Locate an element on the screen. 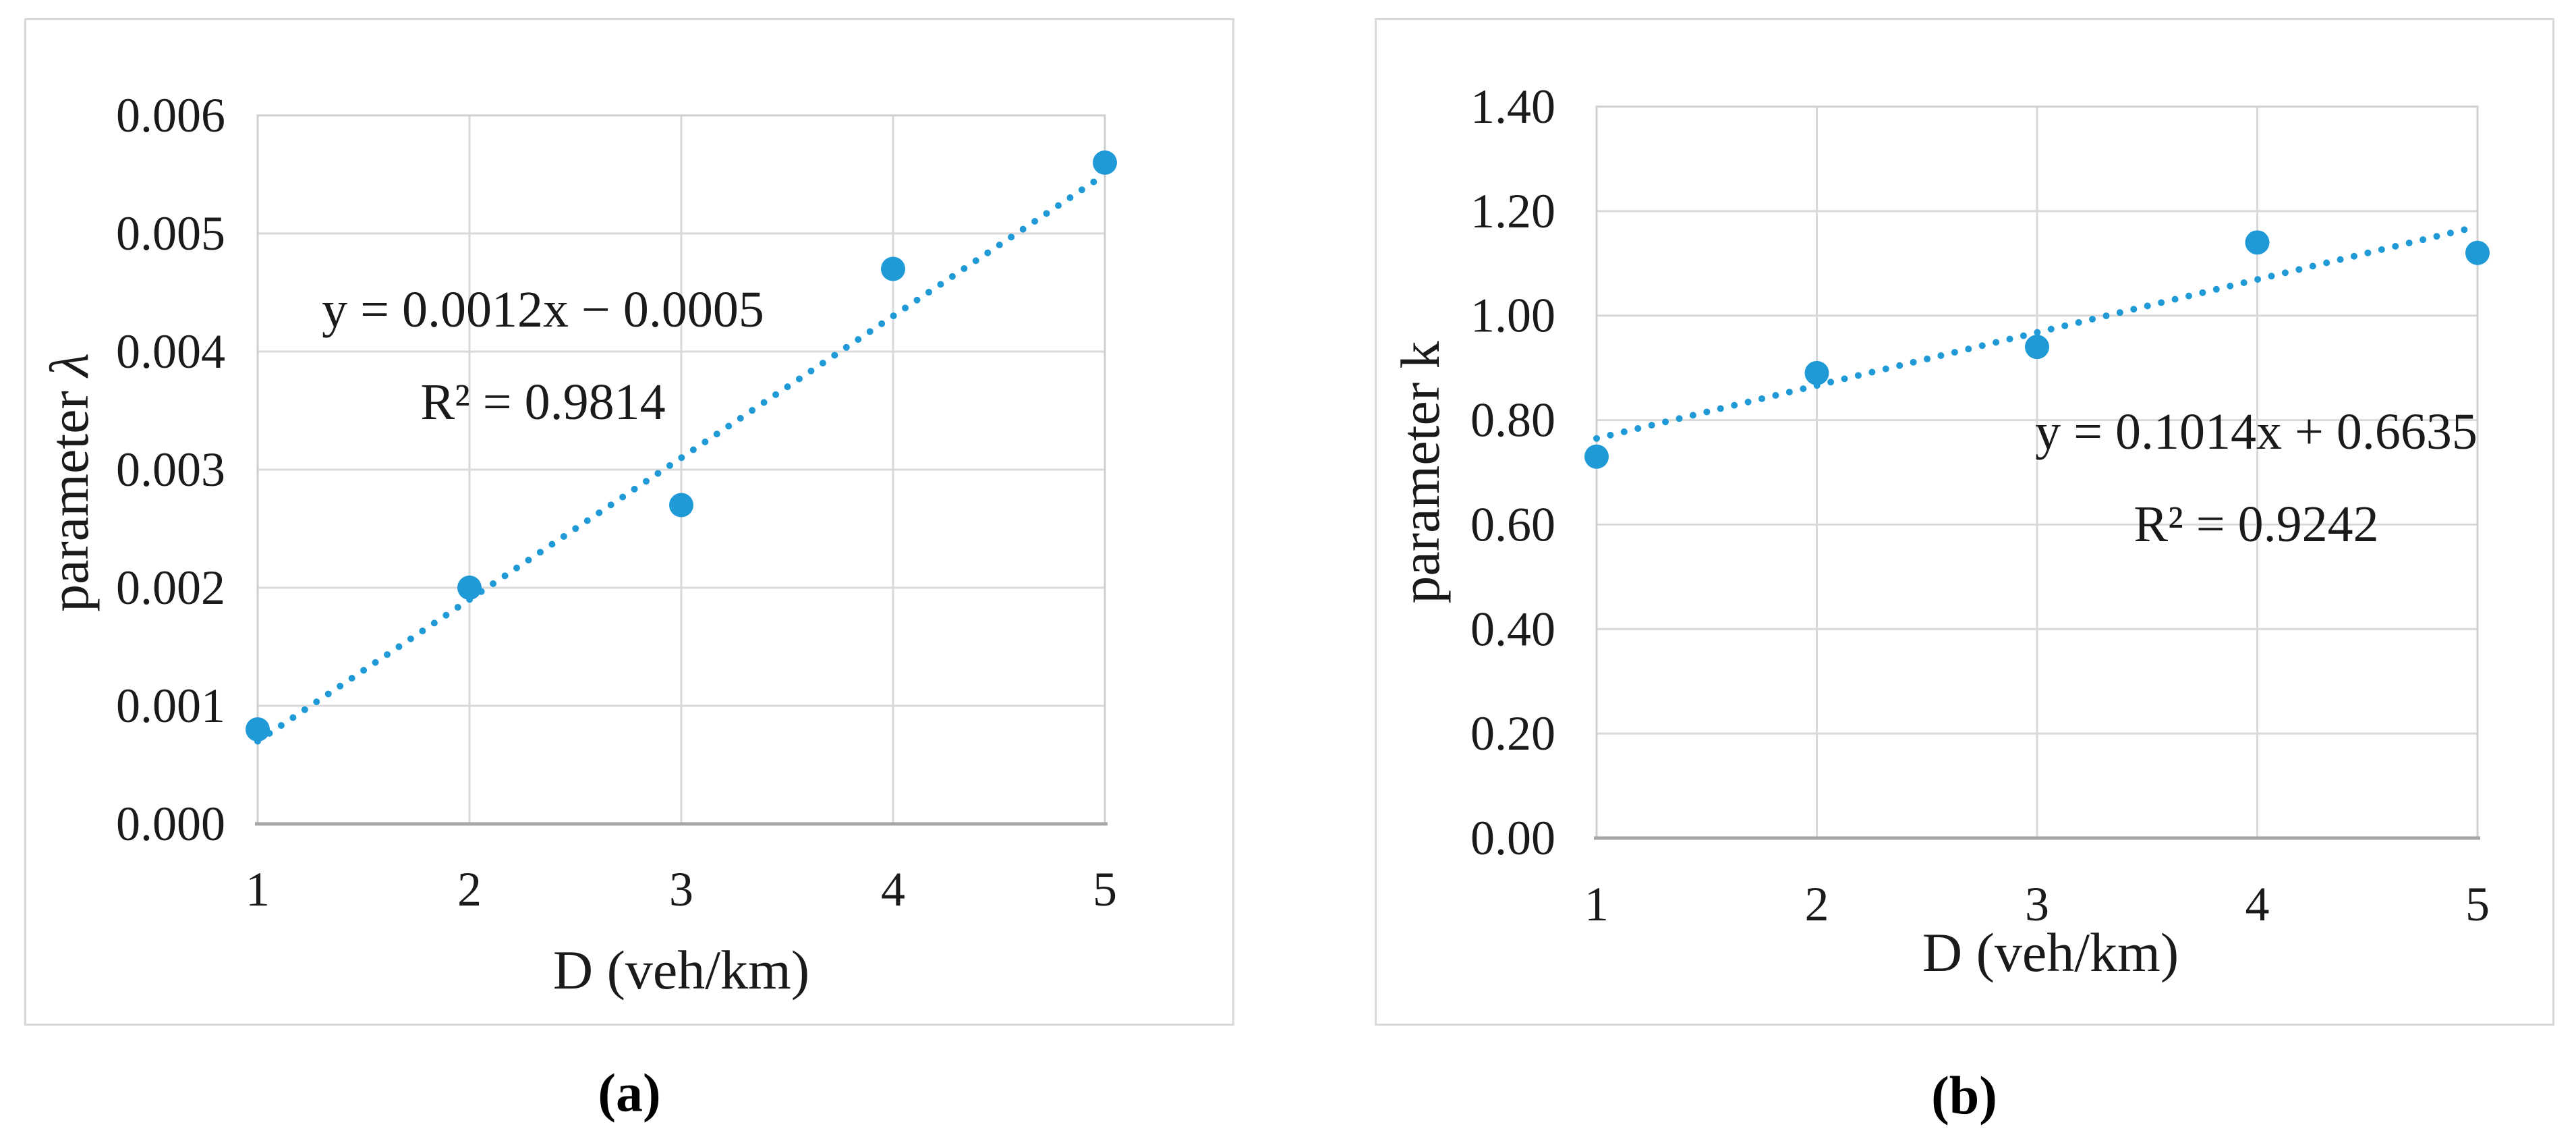 Image resolution: width=2576 pixels, height=1139 pixels. y-tick-label: 0.005 is located at coordinates (170, 233).